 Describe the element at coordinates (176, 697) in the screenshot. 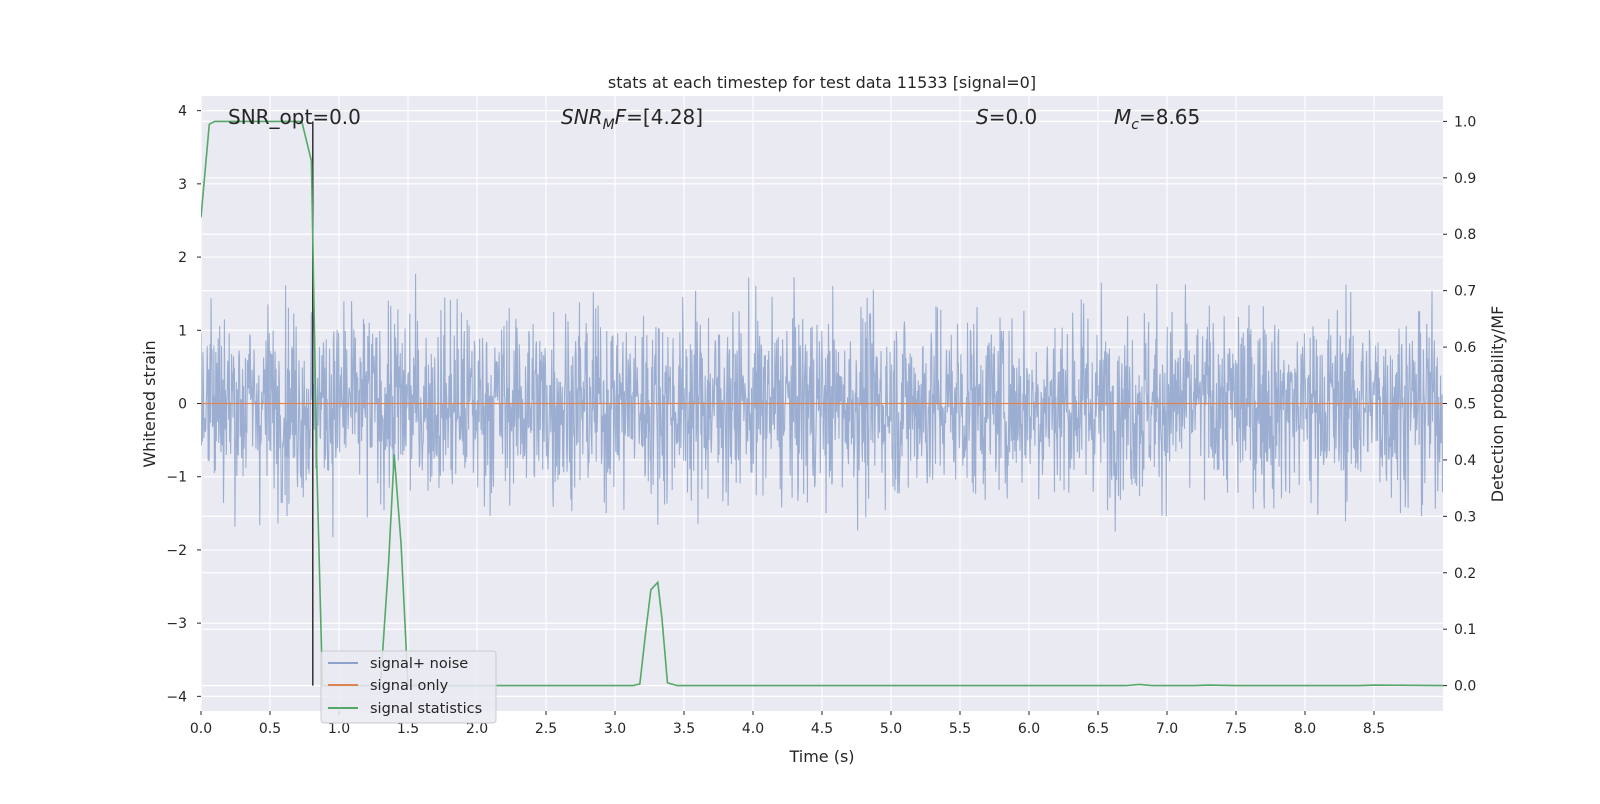

I see `y-tick-label-left: −4` at that location.